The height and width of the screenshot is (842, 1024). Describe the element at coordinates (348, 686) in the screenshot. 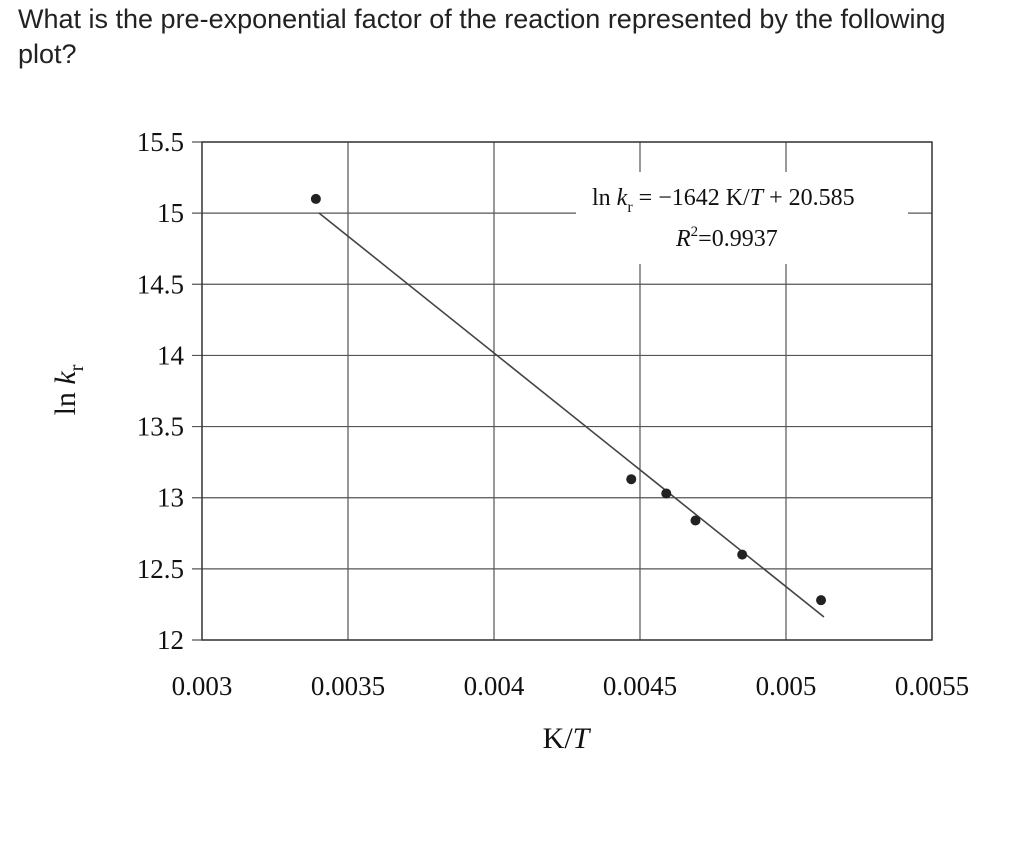

I see `x-tick-label: 0.0035` at that location.